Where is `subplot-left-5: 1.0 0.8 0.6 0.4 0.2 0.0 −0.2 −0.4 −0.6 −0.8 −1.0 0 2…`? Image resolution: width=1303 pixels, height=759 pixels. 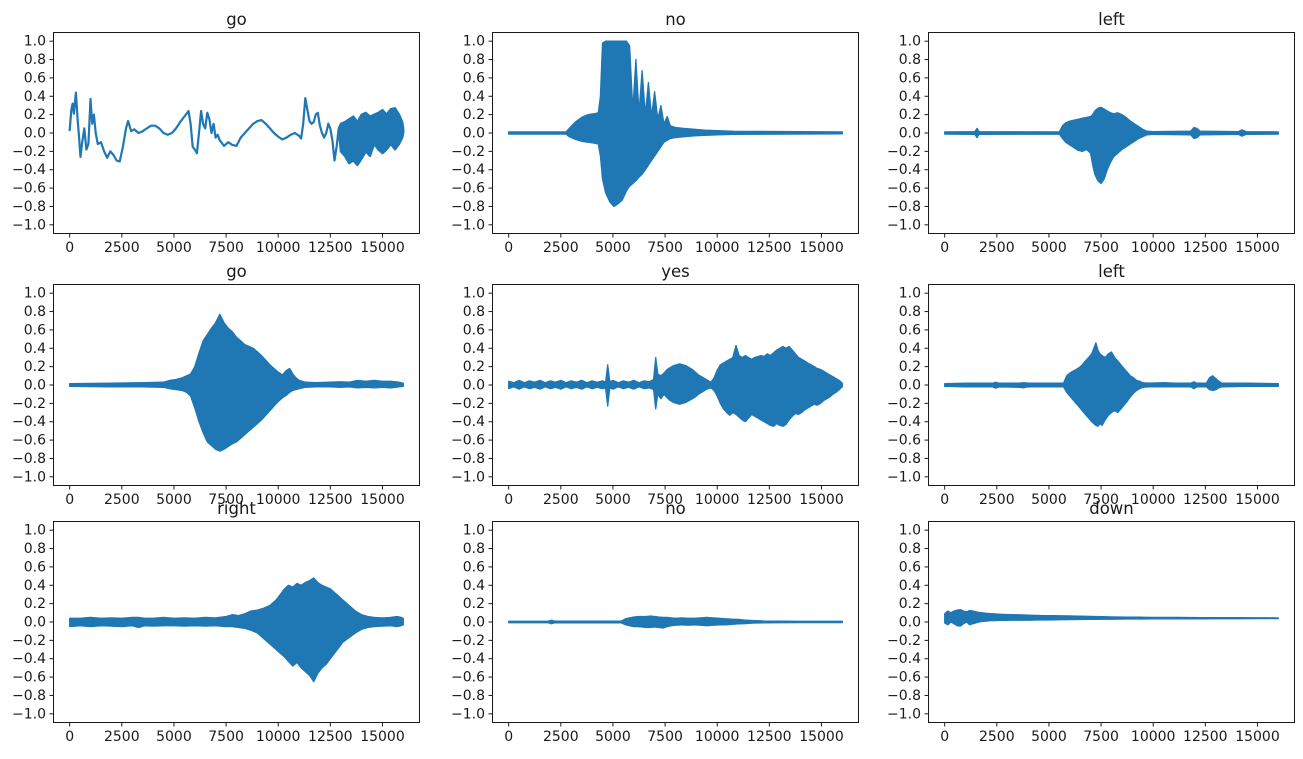
subplot-left-5: 1.0 0.8 0.6 0.4 0.2 0.0 −0.2 −0.4 −0.6 −0.8 −1.0 0 2… is located at coordinates (1091, 385).